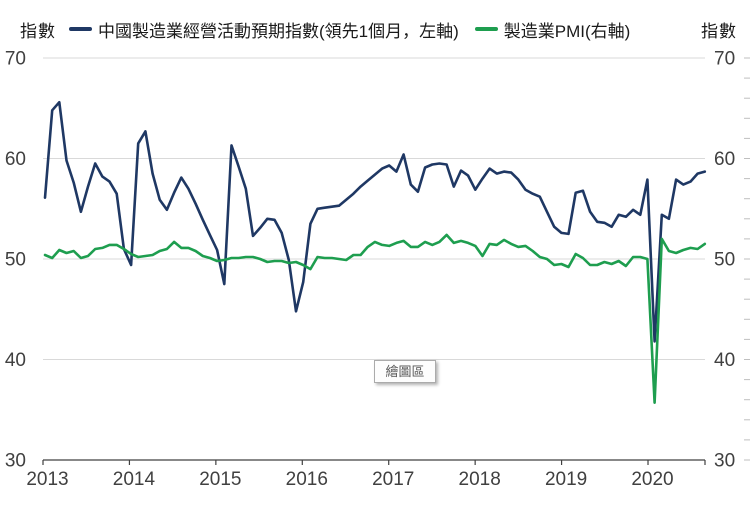 The height and width of the screenshot is (507, 750). I want to click on y-tick-label-left: 70, so click(15, 59).